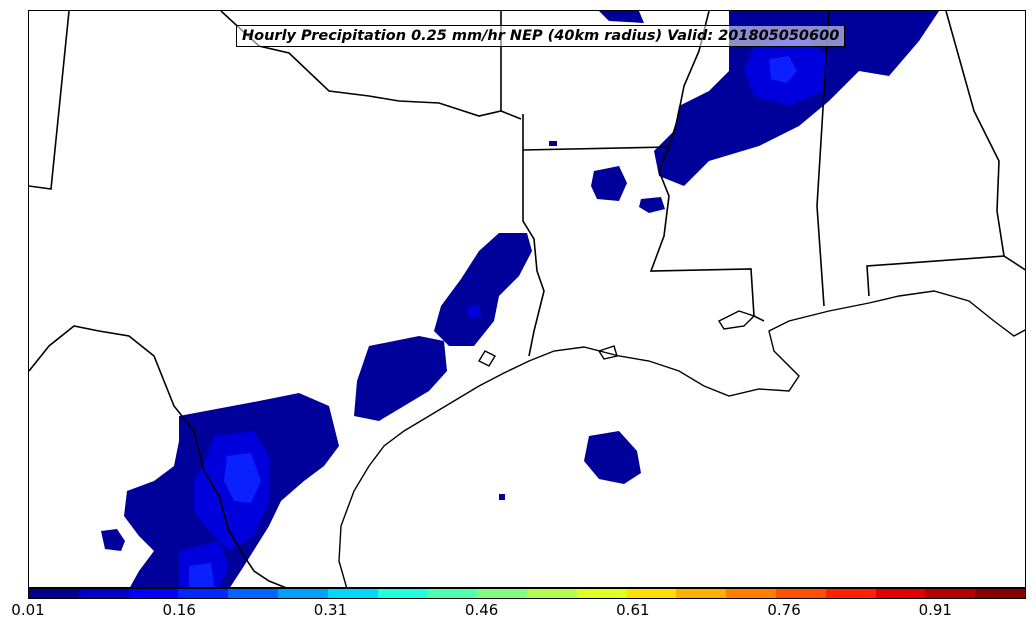 The image size is (1036, 633). What do you see at coordinates (158, 456) in the screenshot?
I see `boundary-mexico` at bounding box center [158, 456].